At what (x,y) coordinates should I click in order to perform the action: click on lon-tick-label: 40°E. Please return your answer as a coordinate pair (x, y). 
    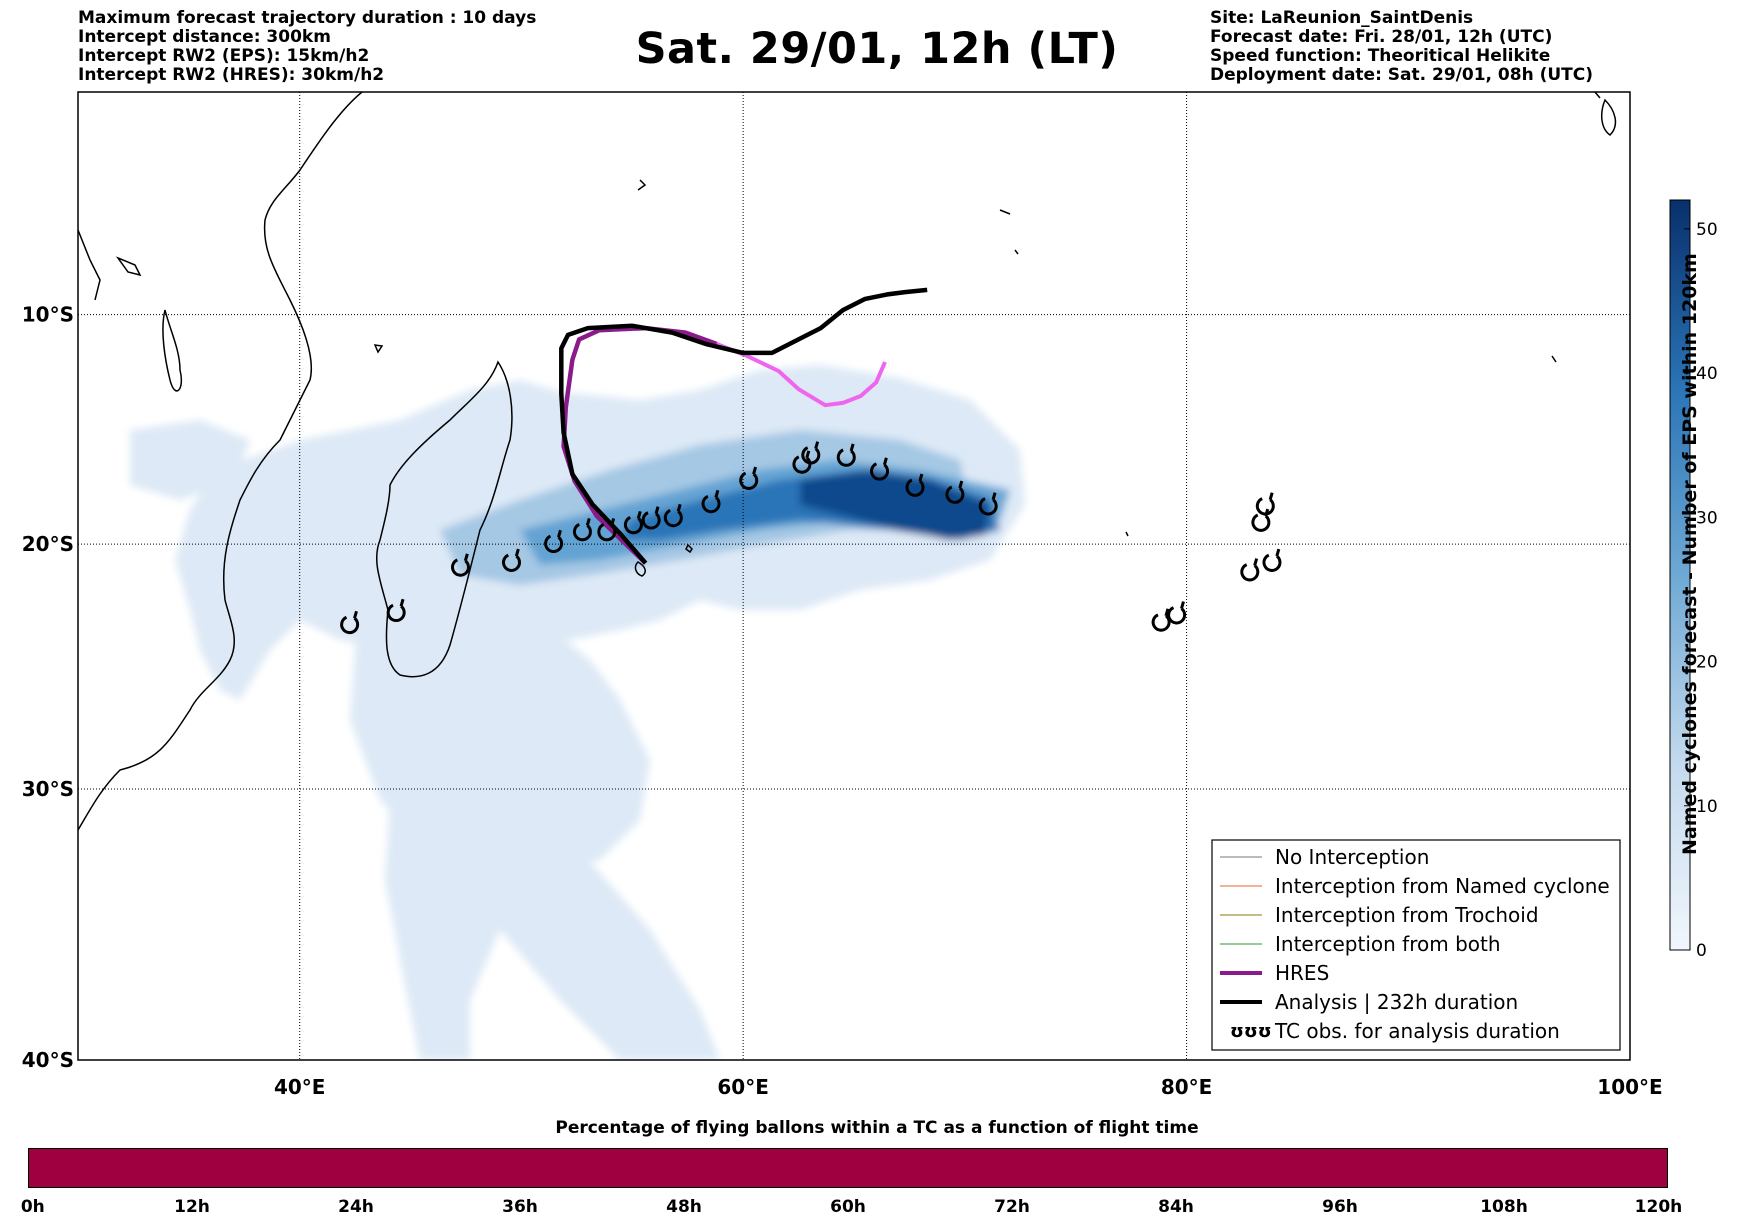
    Looking at the image, I should click on (300, 1087).